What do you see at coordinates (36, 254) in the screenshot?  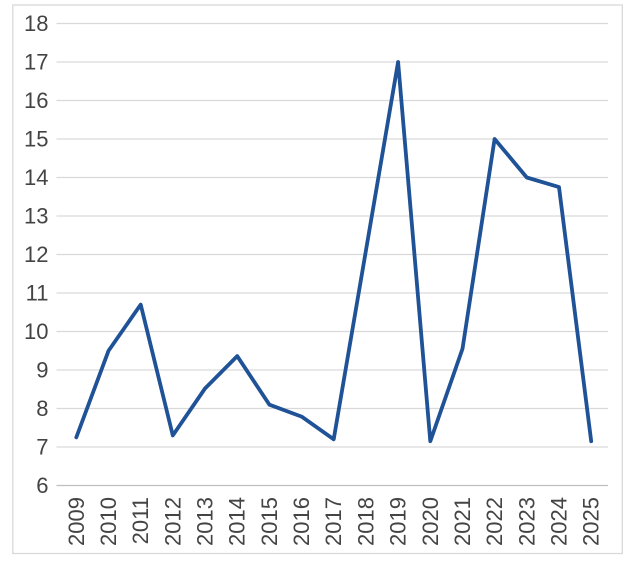 I see `svg-text: 12` at bounding box center [36, 254].